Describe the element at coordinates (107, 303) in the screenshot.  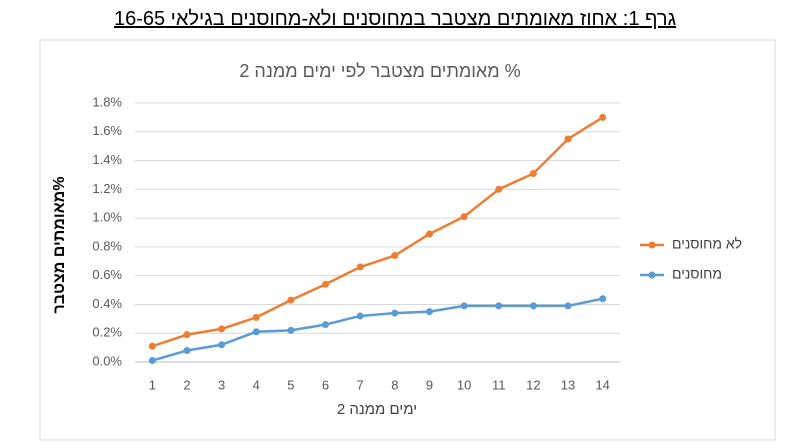
I see `y-tick-label: 0.4%` at that location.